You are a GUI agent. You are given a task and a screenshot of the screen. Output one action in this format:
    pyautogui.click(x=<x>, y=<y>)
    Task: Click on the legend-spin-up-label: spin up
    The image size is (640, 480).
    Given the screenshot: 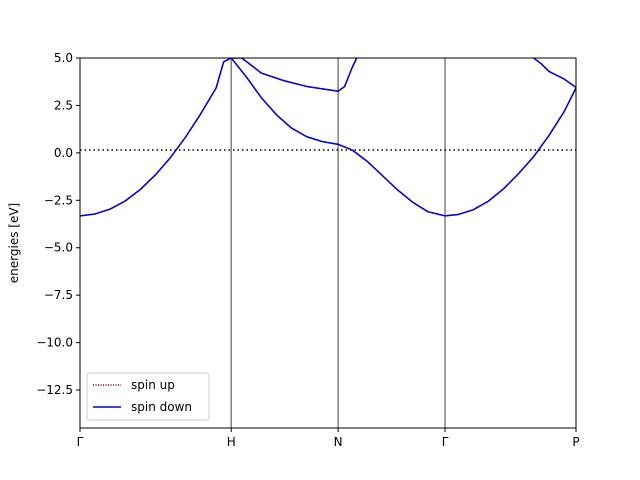 What is the action you would take?
    pyautogui.click(x=153, y=385)
    